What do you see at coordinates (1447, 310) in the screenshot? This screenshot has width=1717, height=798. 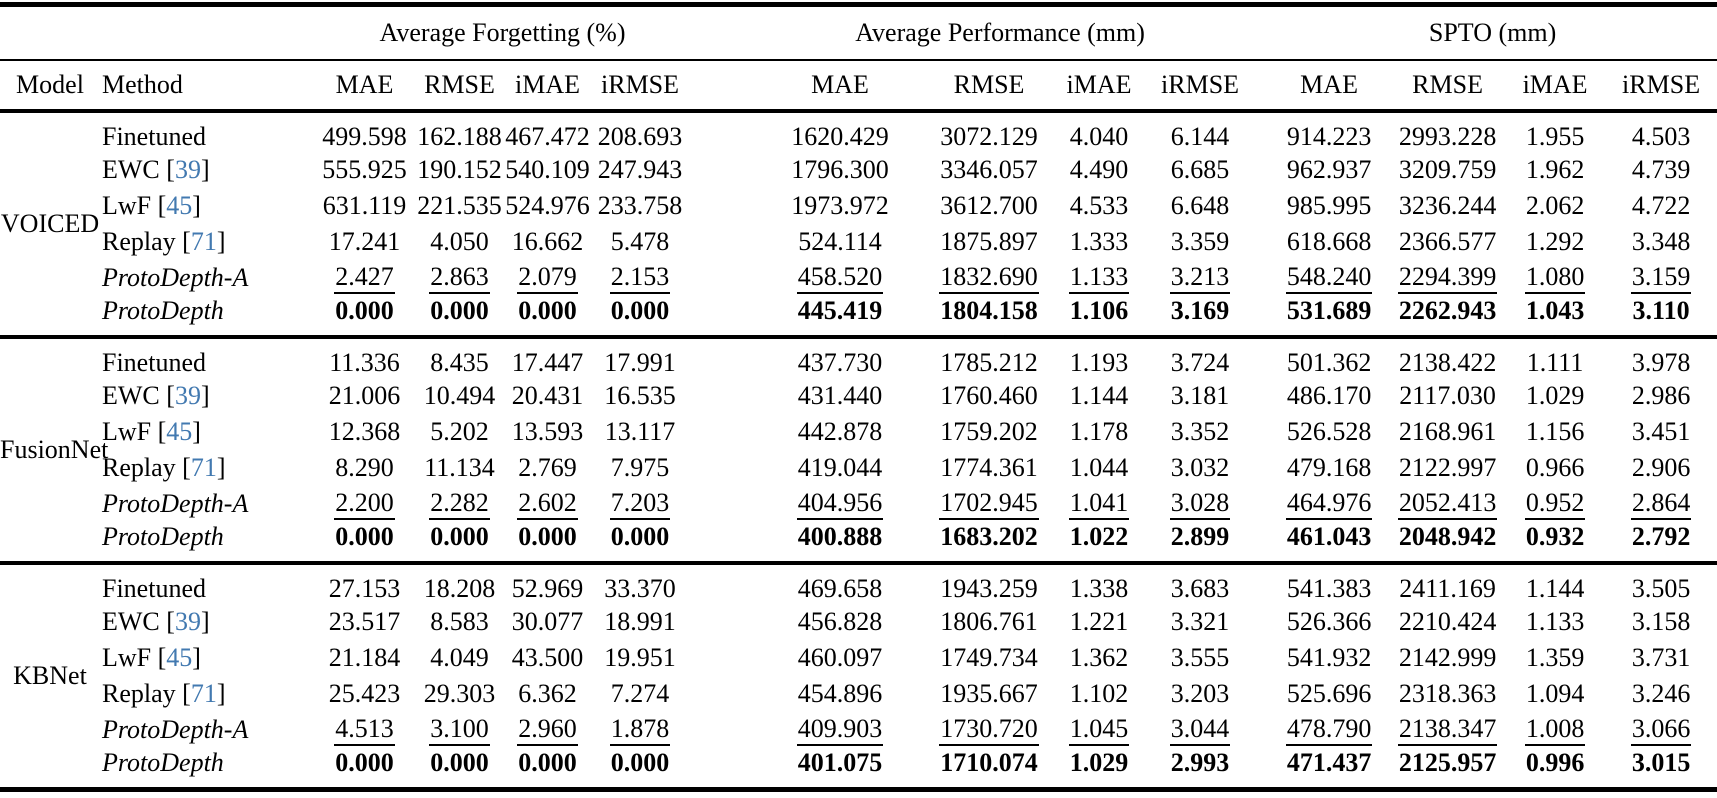 I see `metric-value: 2262.943` at bounding box center [1447, 310].